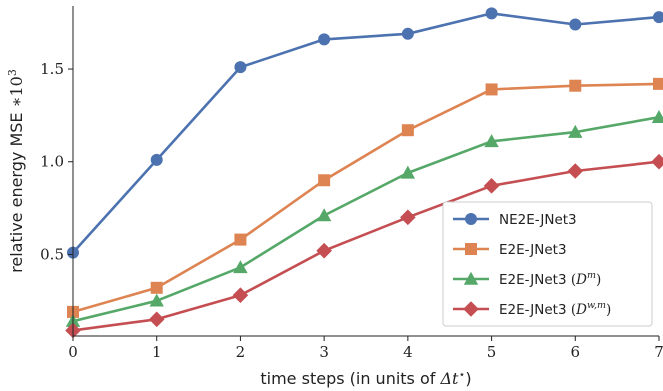 Image resolution: width=663 pixels, height=391 pixels. What do you see at coordinates (52, 69) in the screenshot?
I see `y-tick-label: 1.5` at bounding box center [52, 69].